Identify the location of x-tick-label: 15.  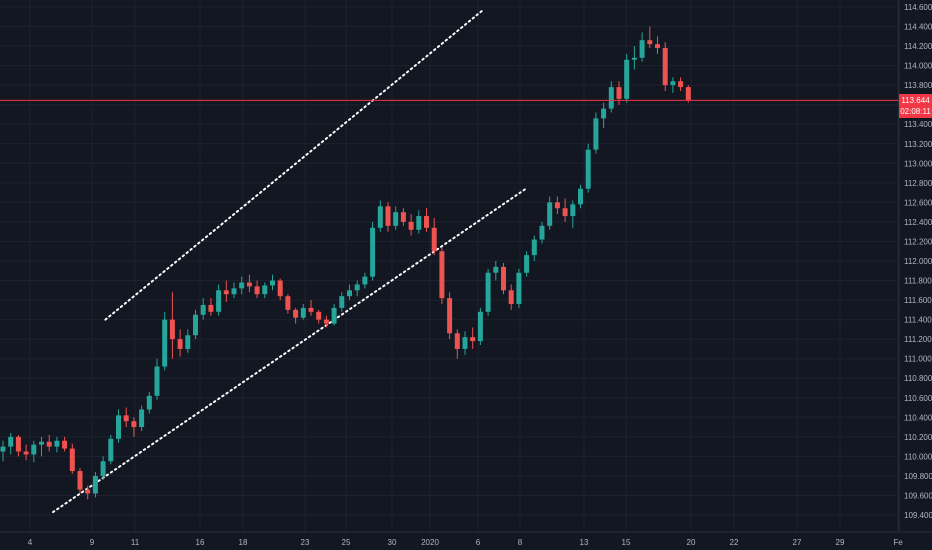
(626, 542).